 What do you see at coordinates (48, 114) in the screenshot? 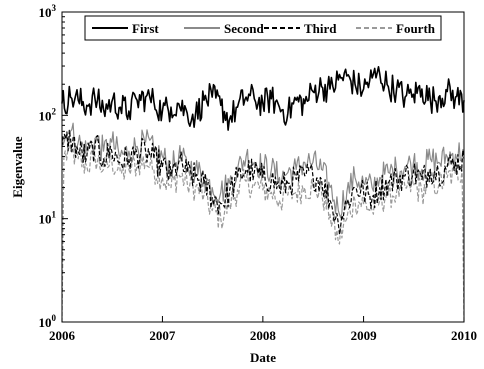
I see `y-tick-label: 10²` at bounding box center [48, 114].